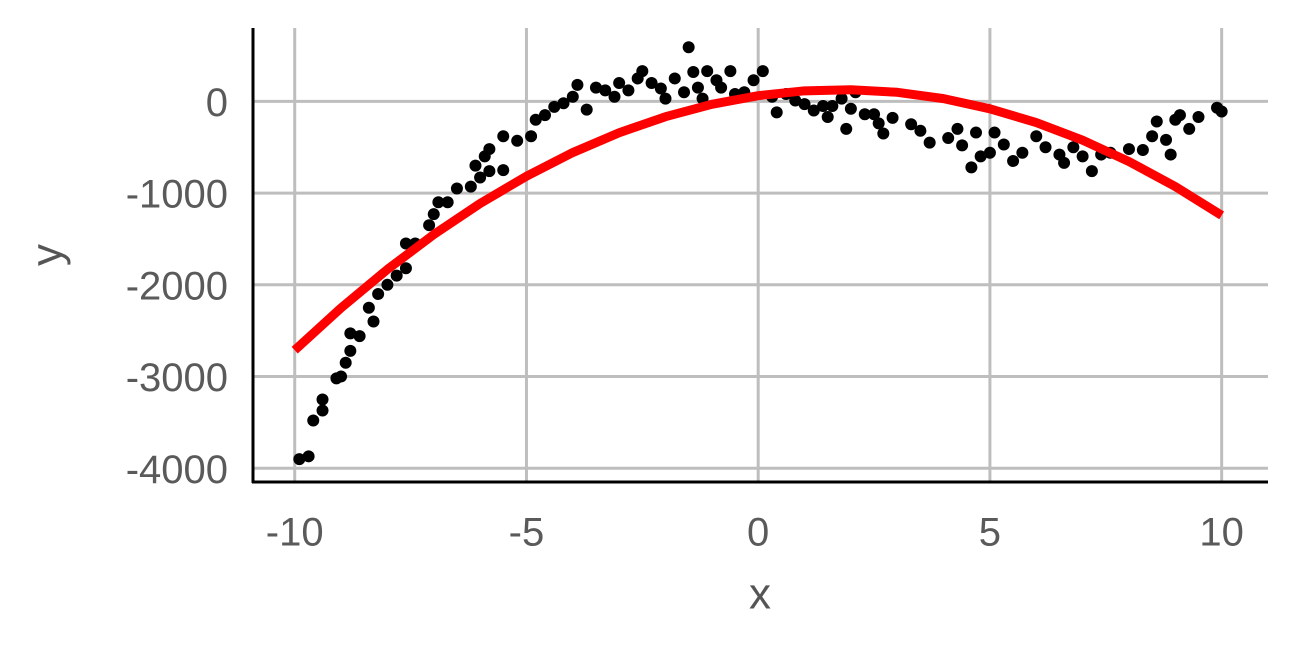 This screenshot has width=1296, height=648. Describe the element at coordinates (990, 533) in the screenshot. I see `x-tick-label: 5` at that location.